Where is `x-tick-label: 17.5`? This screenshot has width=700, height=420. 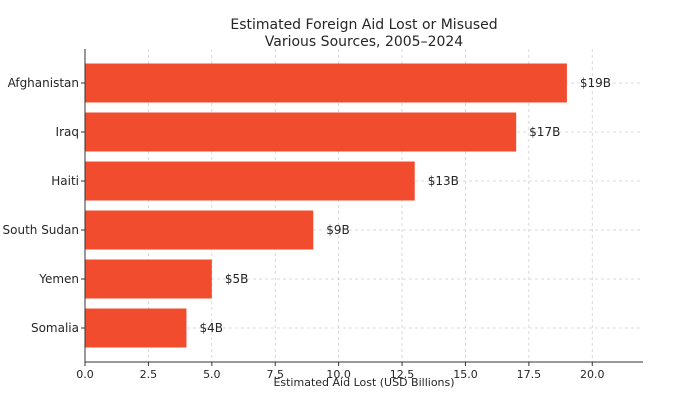
x-tick-label: 17.5 is located at coordinates (529, 374).